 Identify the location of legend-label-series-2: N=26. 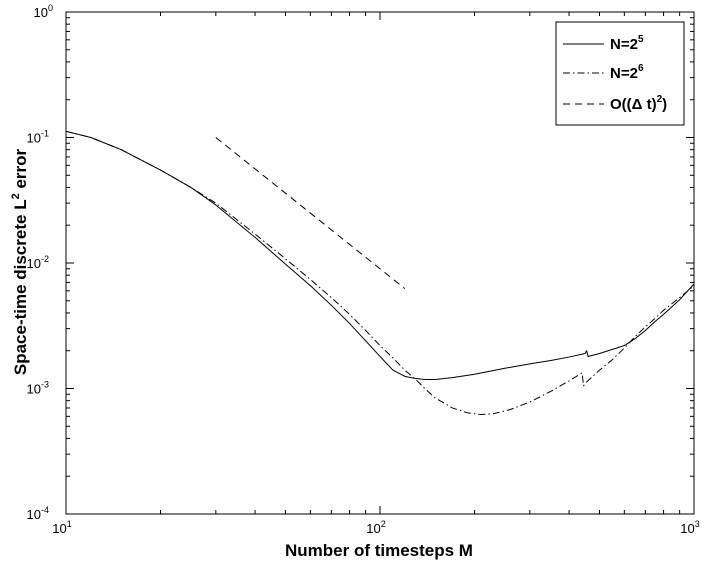
(627, 72).